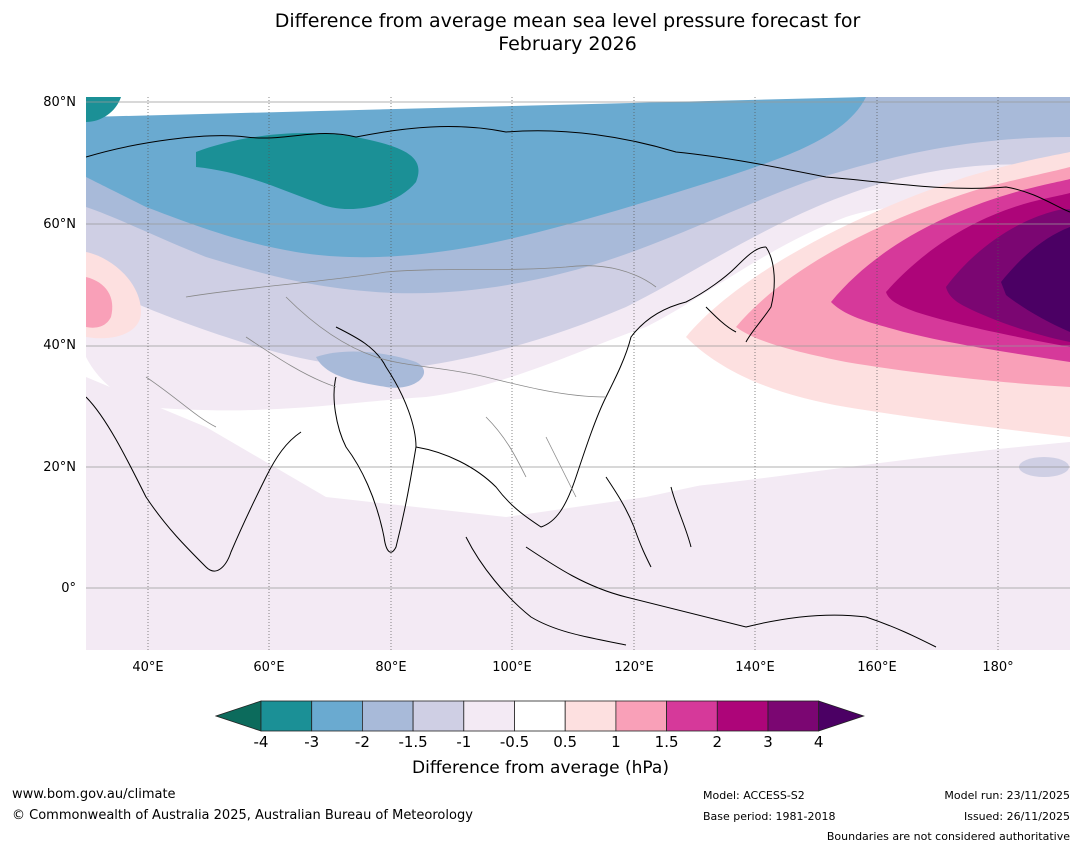  Describe the element at coordinates (413, 742) in the screenshot. I see `colorbar-tick-label: -1.5` at that location.